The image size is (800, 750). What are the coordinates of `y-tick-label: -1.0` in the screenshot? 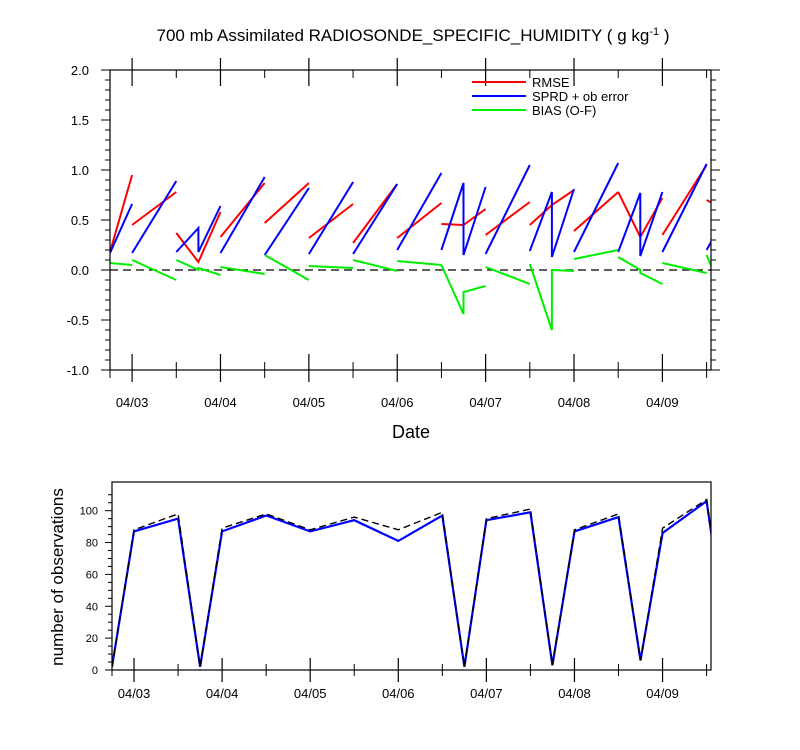 It's located at (78, 370).